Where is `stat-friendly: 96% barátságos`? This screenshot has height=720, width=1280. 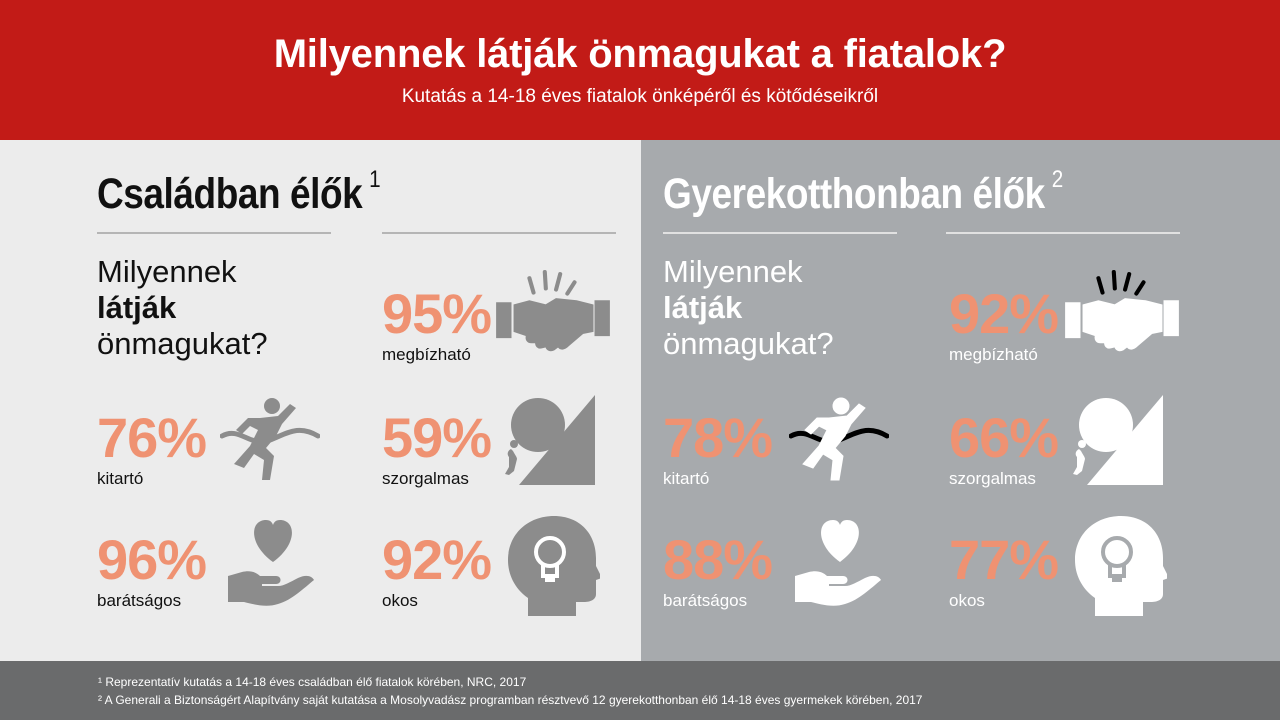 stat-friendly: 96% barátságos is located at coordinates (152, 569).